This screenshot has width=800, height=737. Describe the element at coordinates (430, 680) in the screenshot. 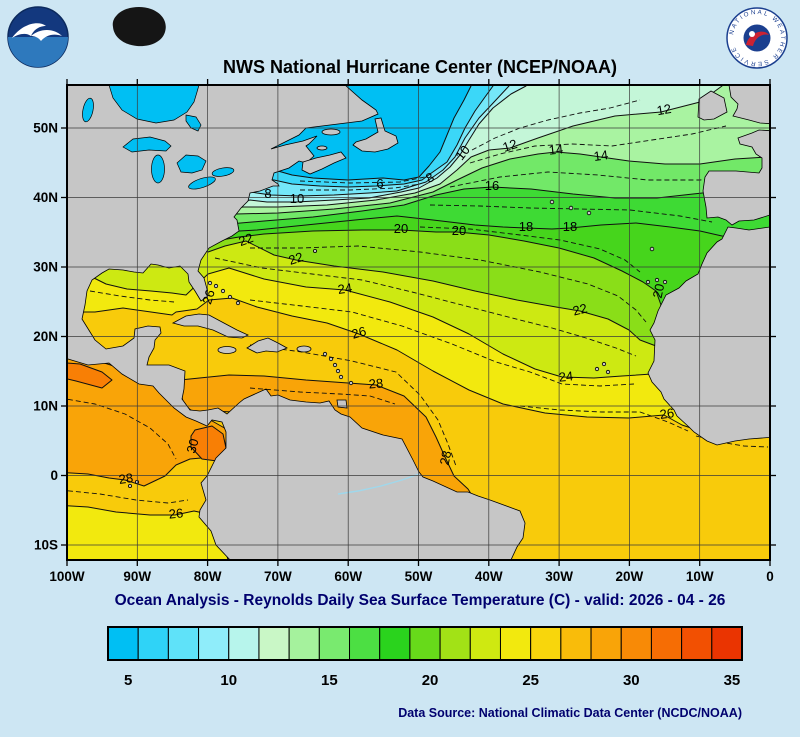

I see `colorbar-label: 20` at that location.